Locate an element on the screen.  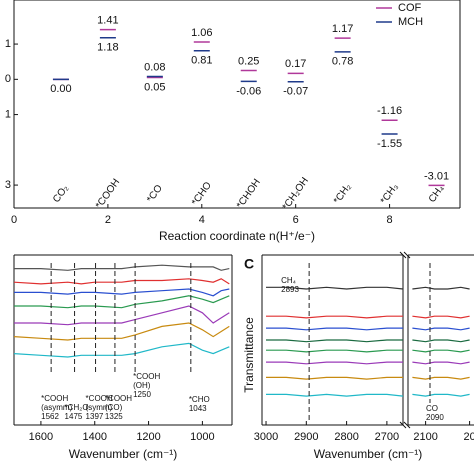
legend-label: COF is located at coordinates (410, 8).